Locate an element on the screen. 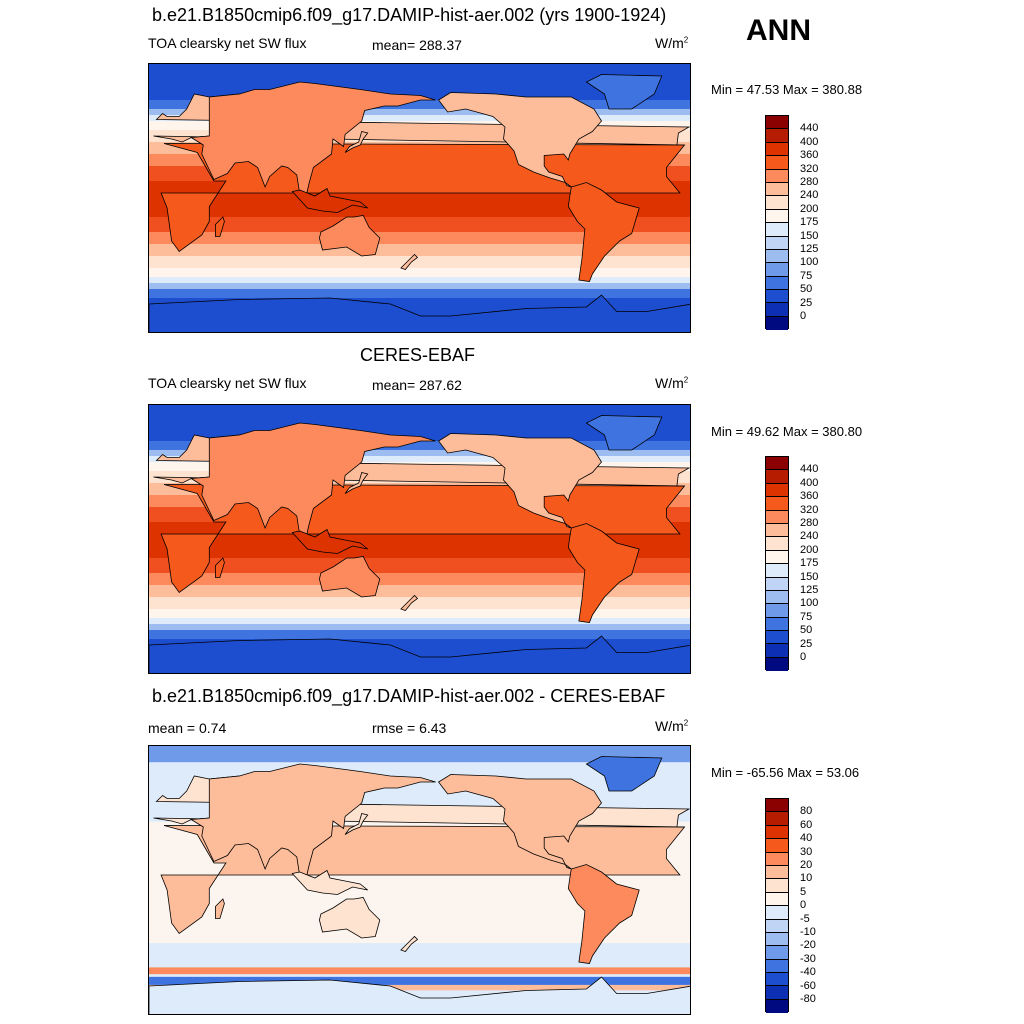 This screenshot has height=1024, width=1024. panel2-minmax: Min = 49.62 Max = 380.80 is located at coordinates (787, 431).